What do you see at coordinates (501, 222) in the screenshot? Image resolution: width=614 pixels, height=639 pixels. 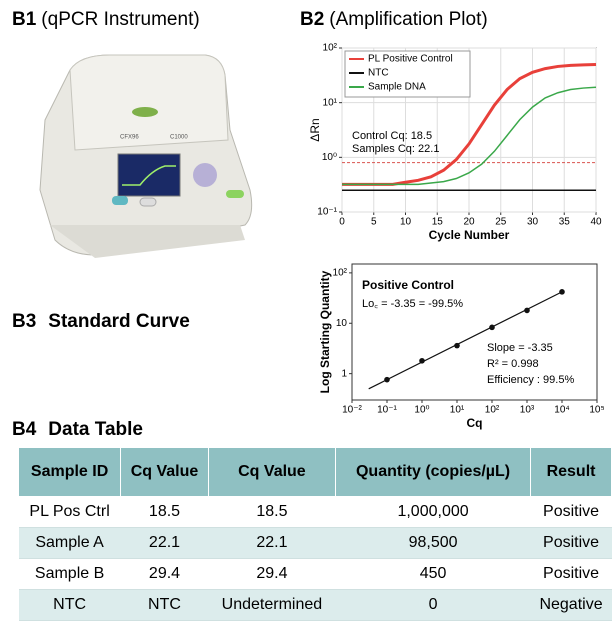 I see `x-tick-label: 25` at bounding box center [501, 222].